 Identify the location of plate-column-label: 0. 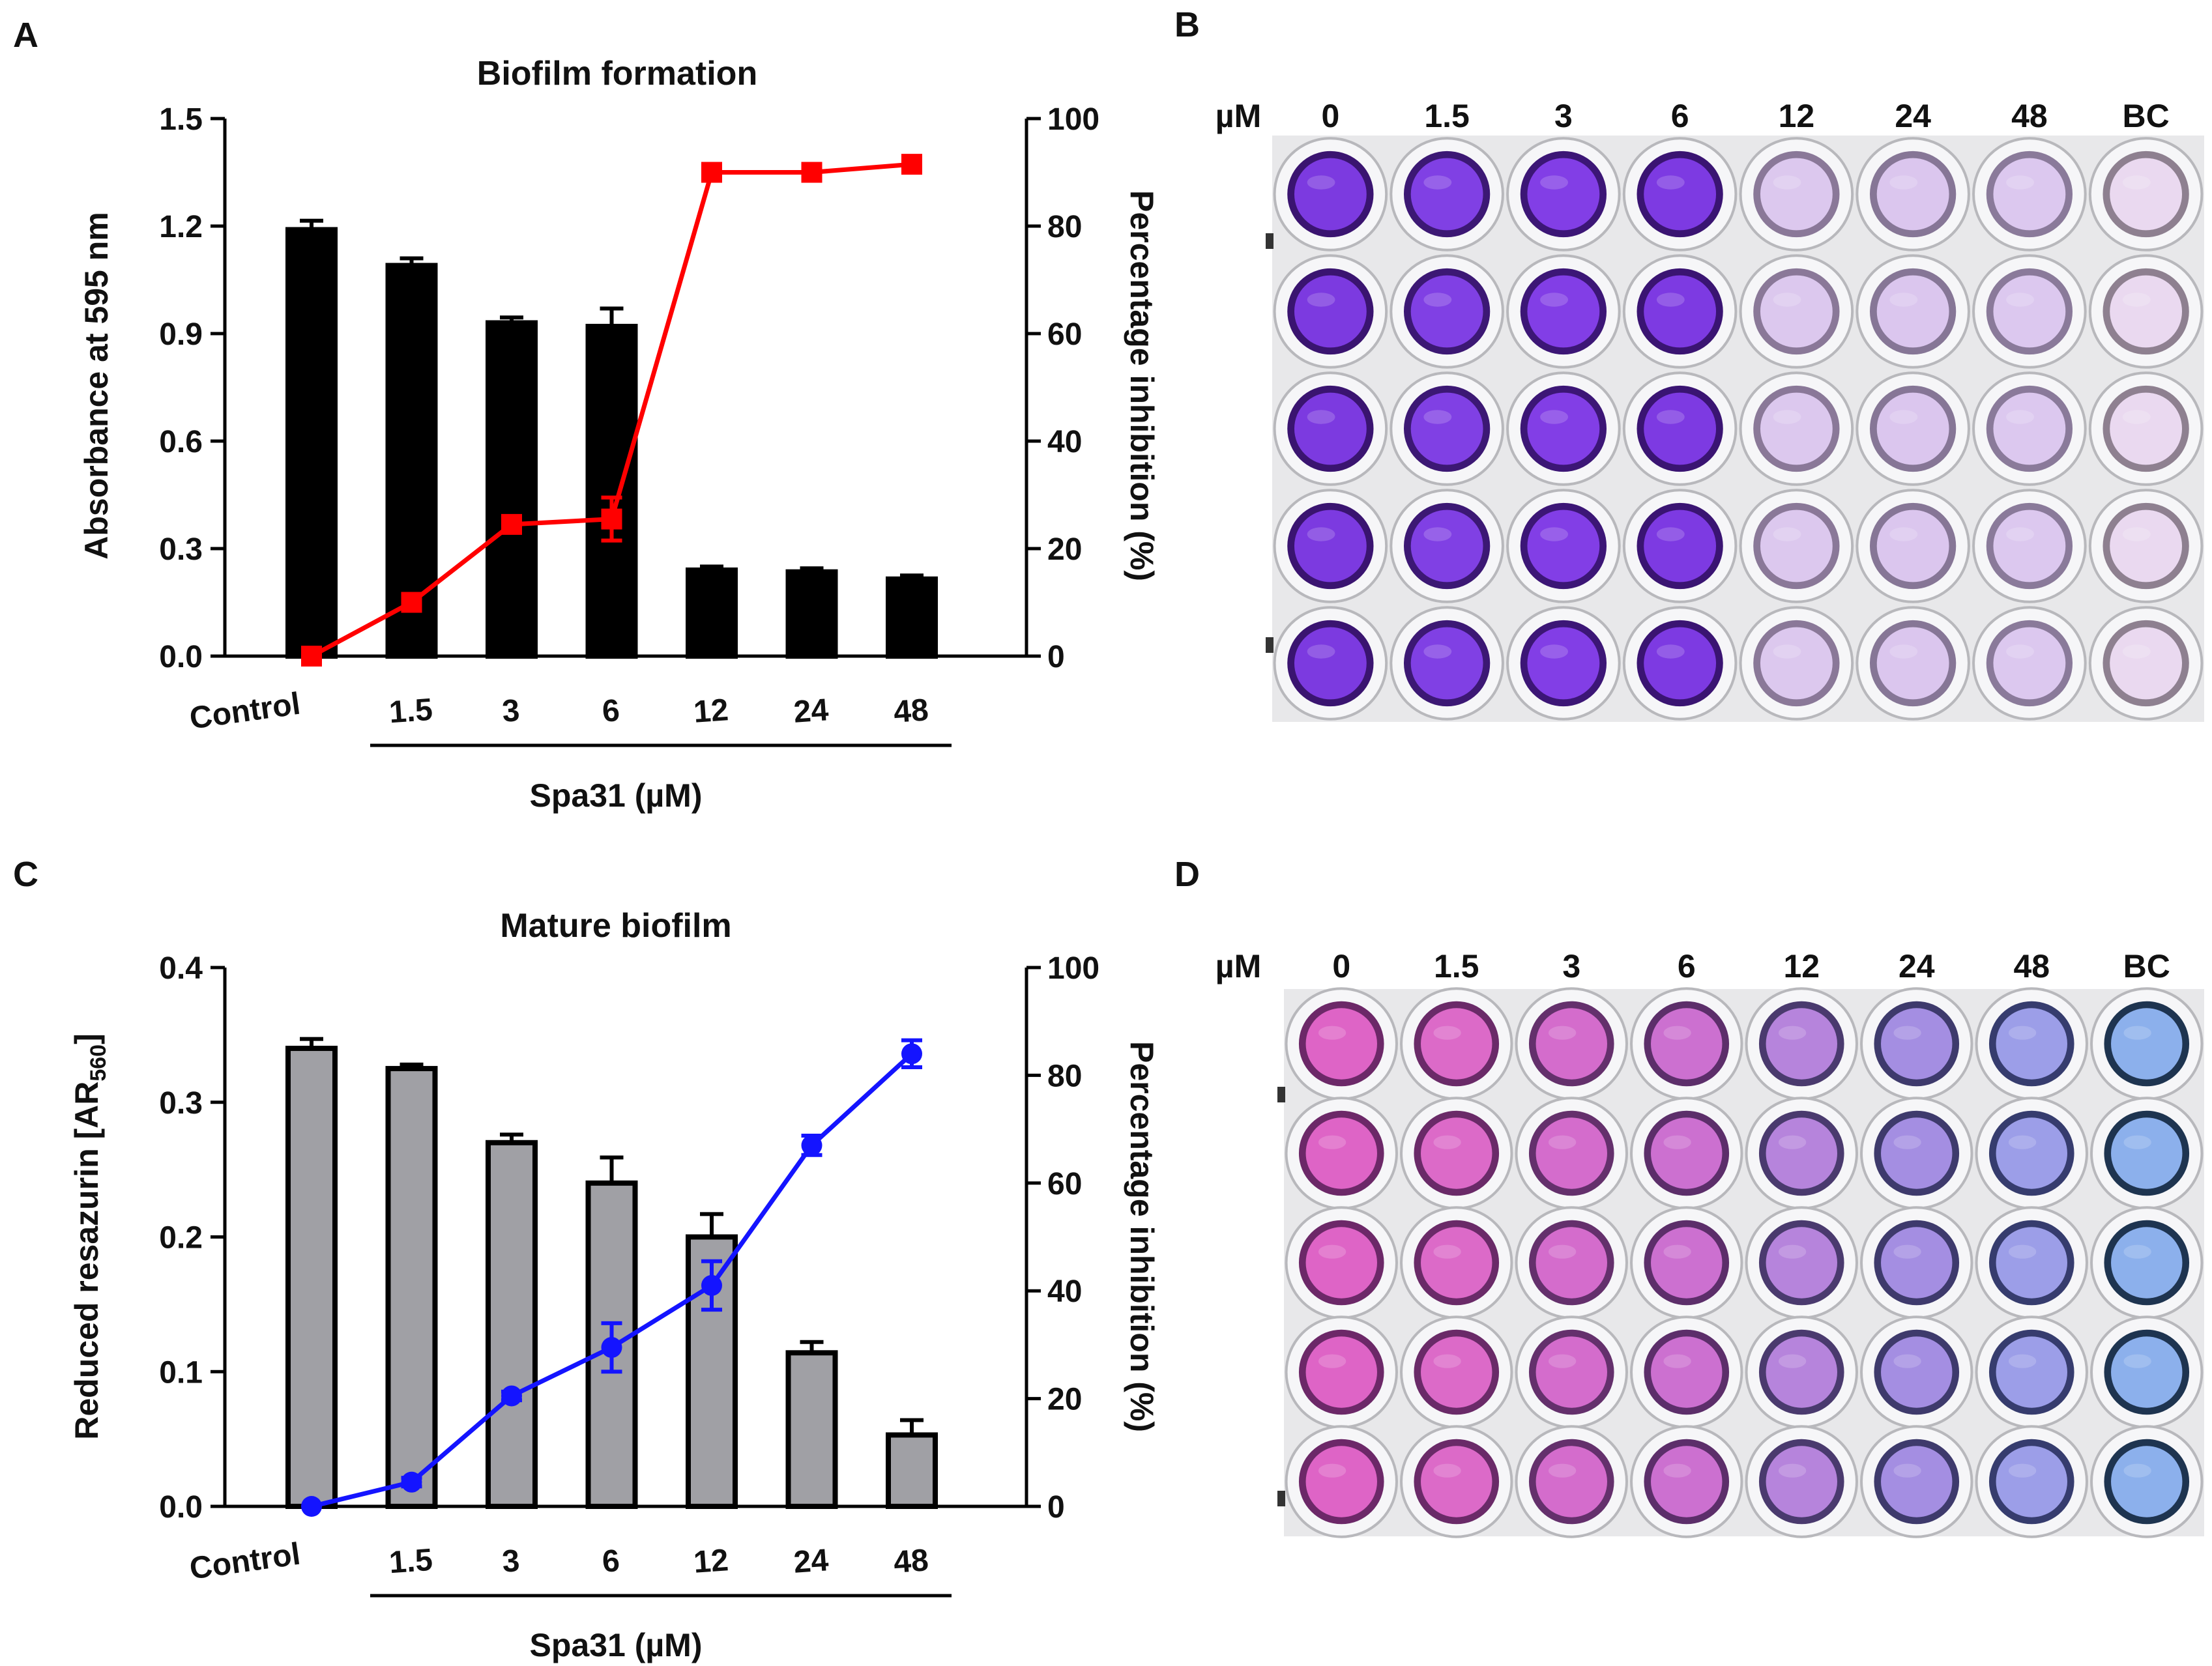
(1341, 966).